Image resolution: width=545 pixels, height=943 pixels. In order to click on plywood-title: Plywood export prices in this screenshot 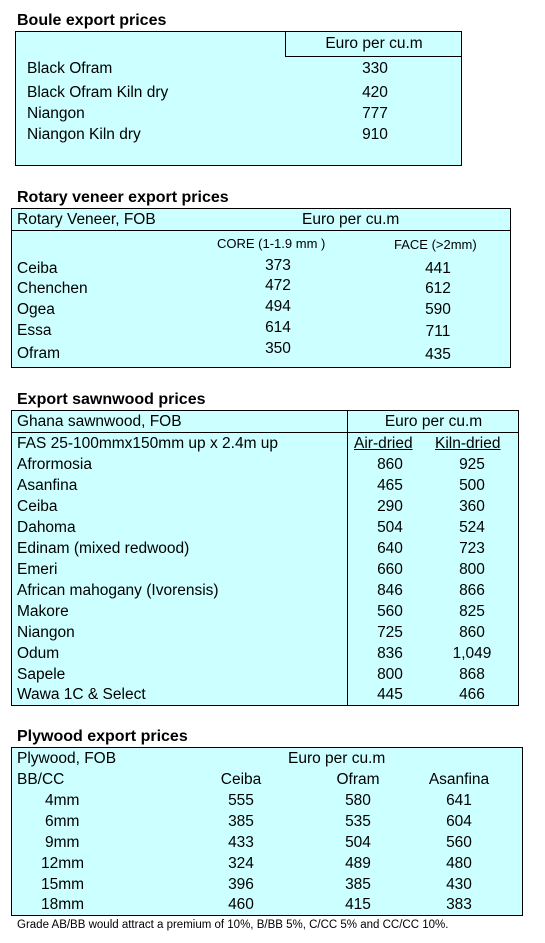, I will do `click(102, 736)`.